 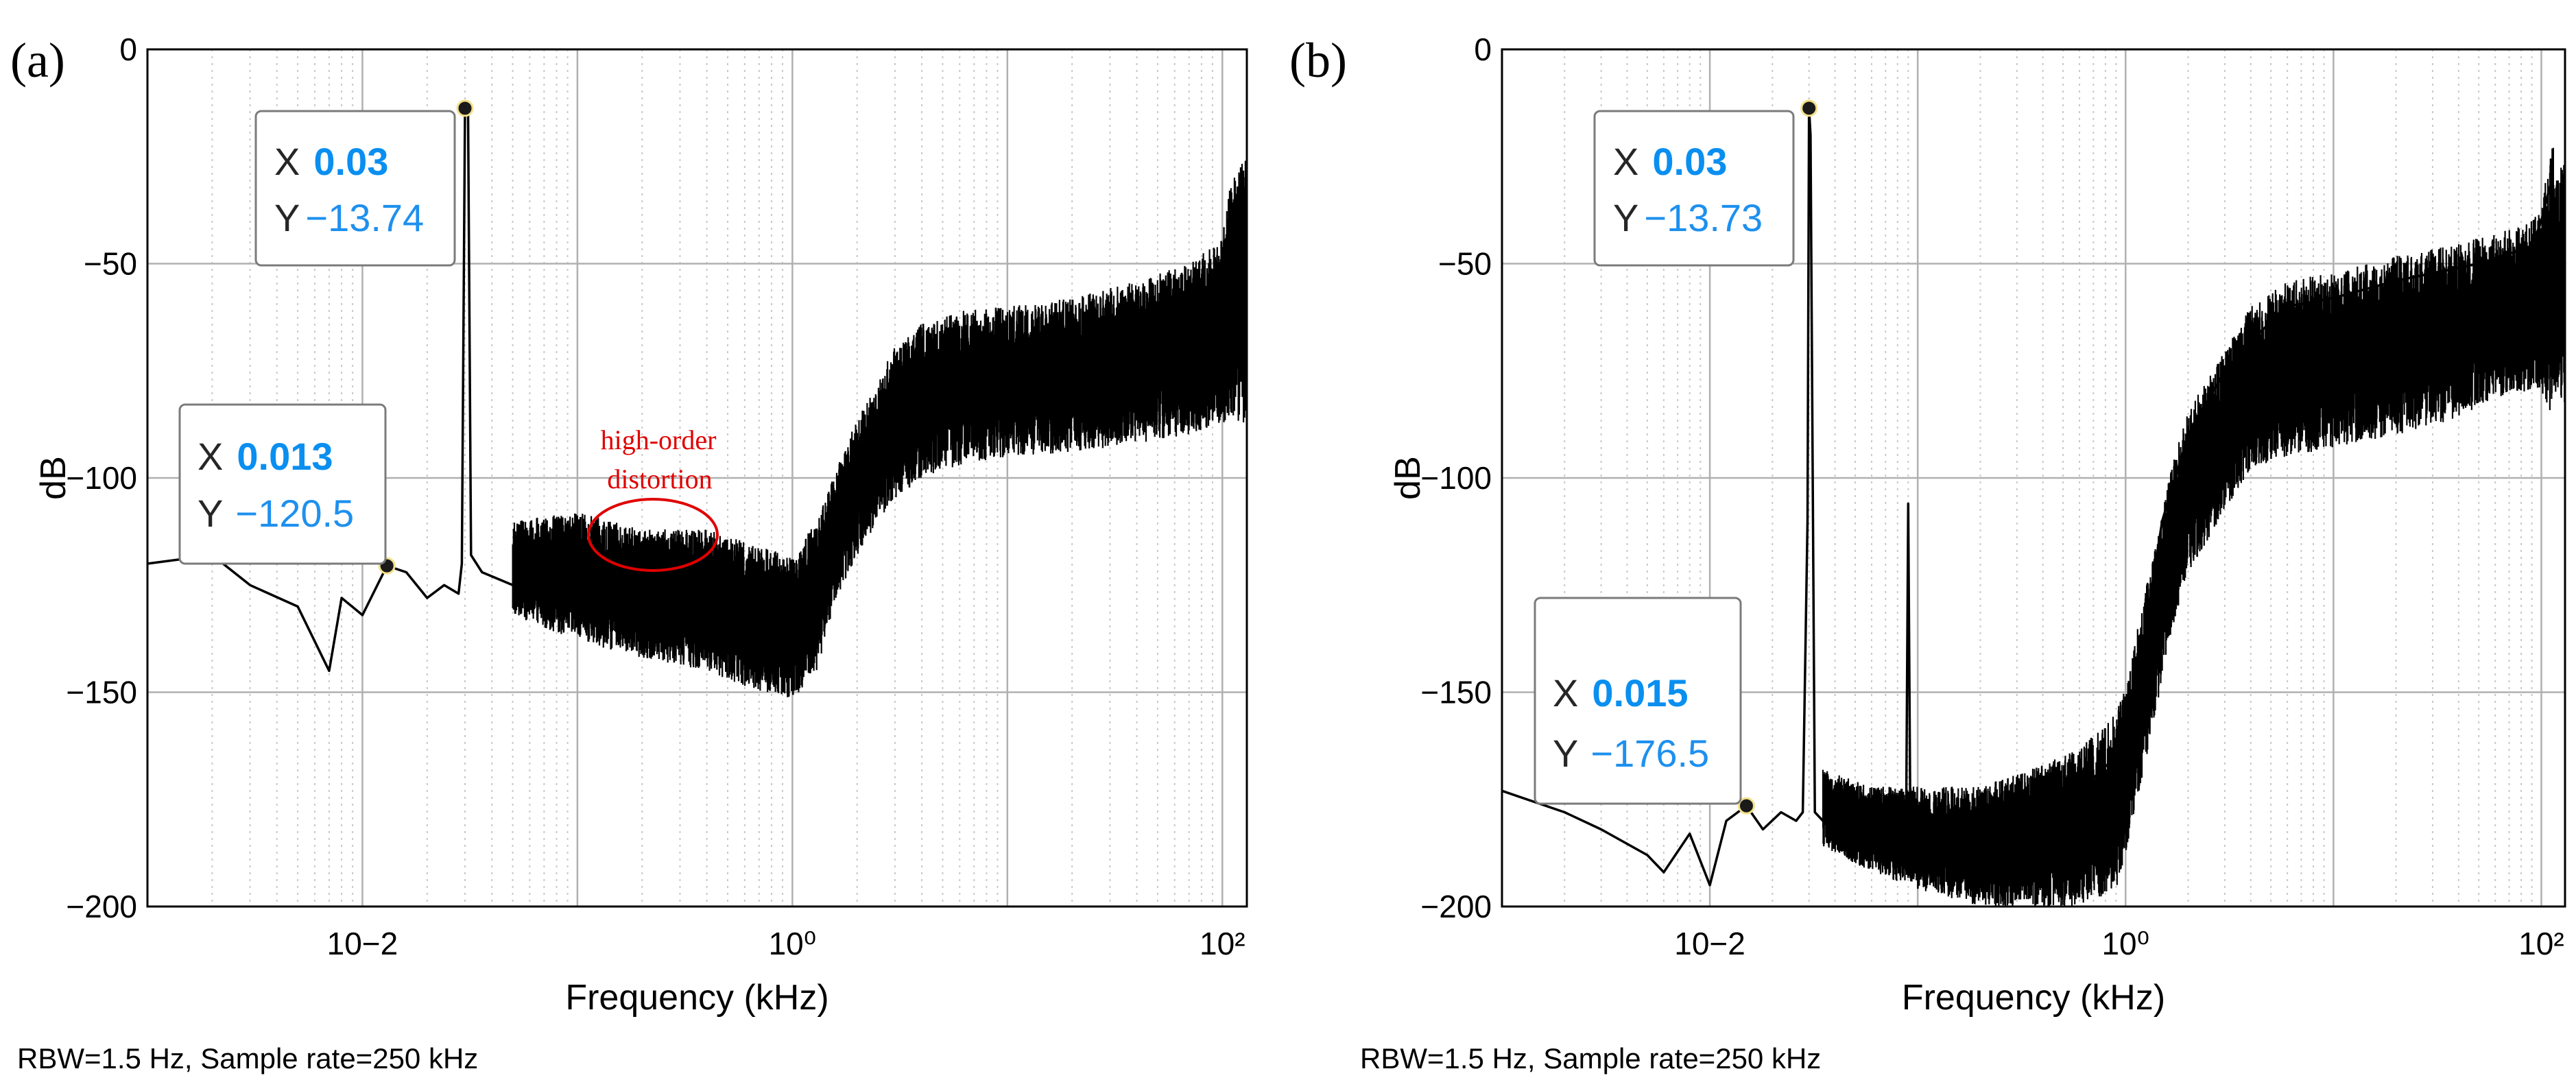 I want to click on data-tip-y-row: Y −176.5, so click(x=1631, y=753).